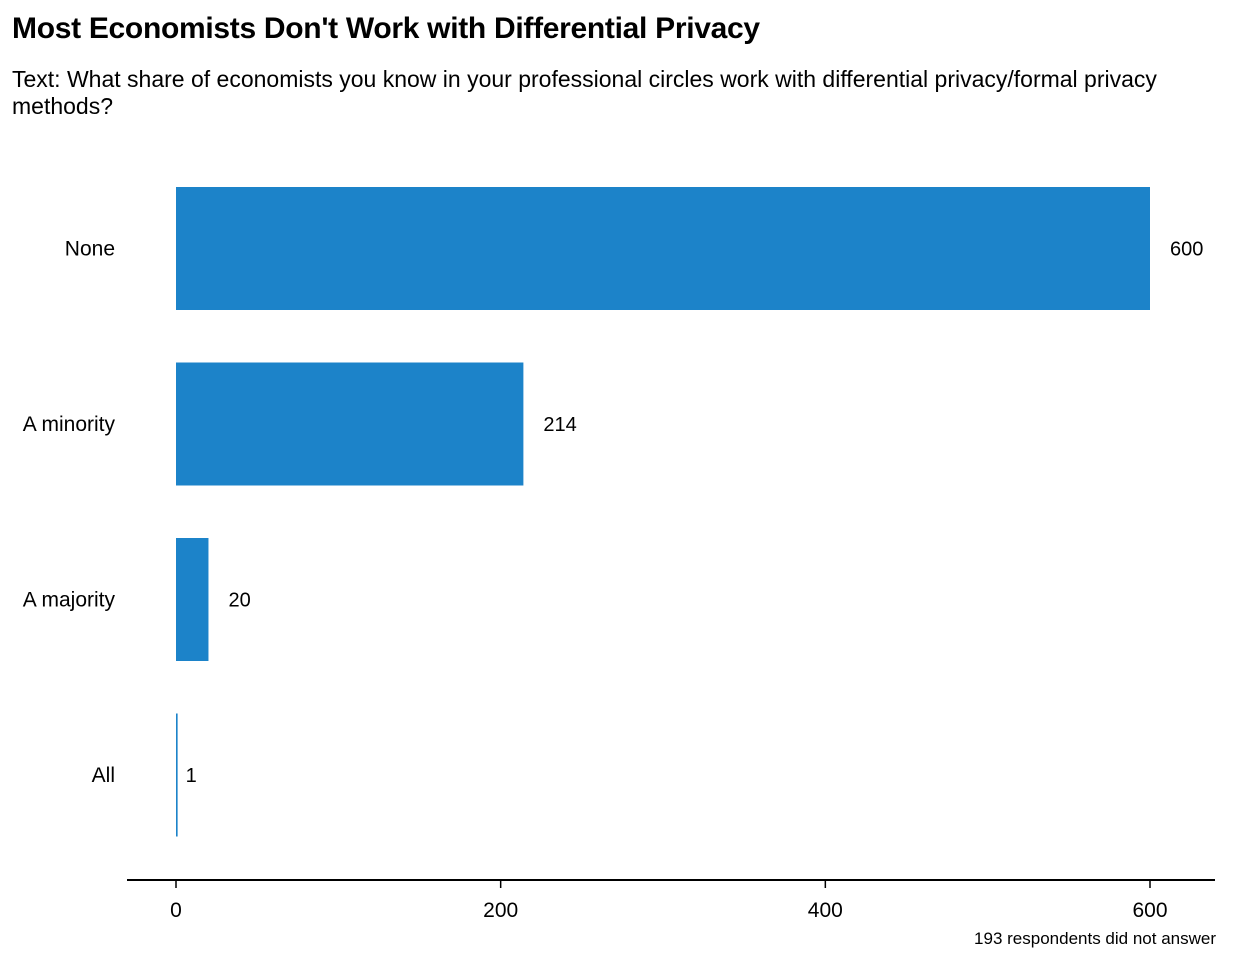 Image resolution: width=1248 pixels, height=960 pixels. Describe the element at coordinates (69, 600) in the screenshot. I see `category-label-a-majority: A majority` at that location.